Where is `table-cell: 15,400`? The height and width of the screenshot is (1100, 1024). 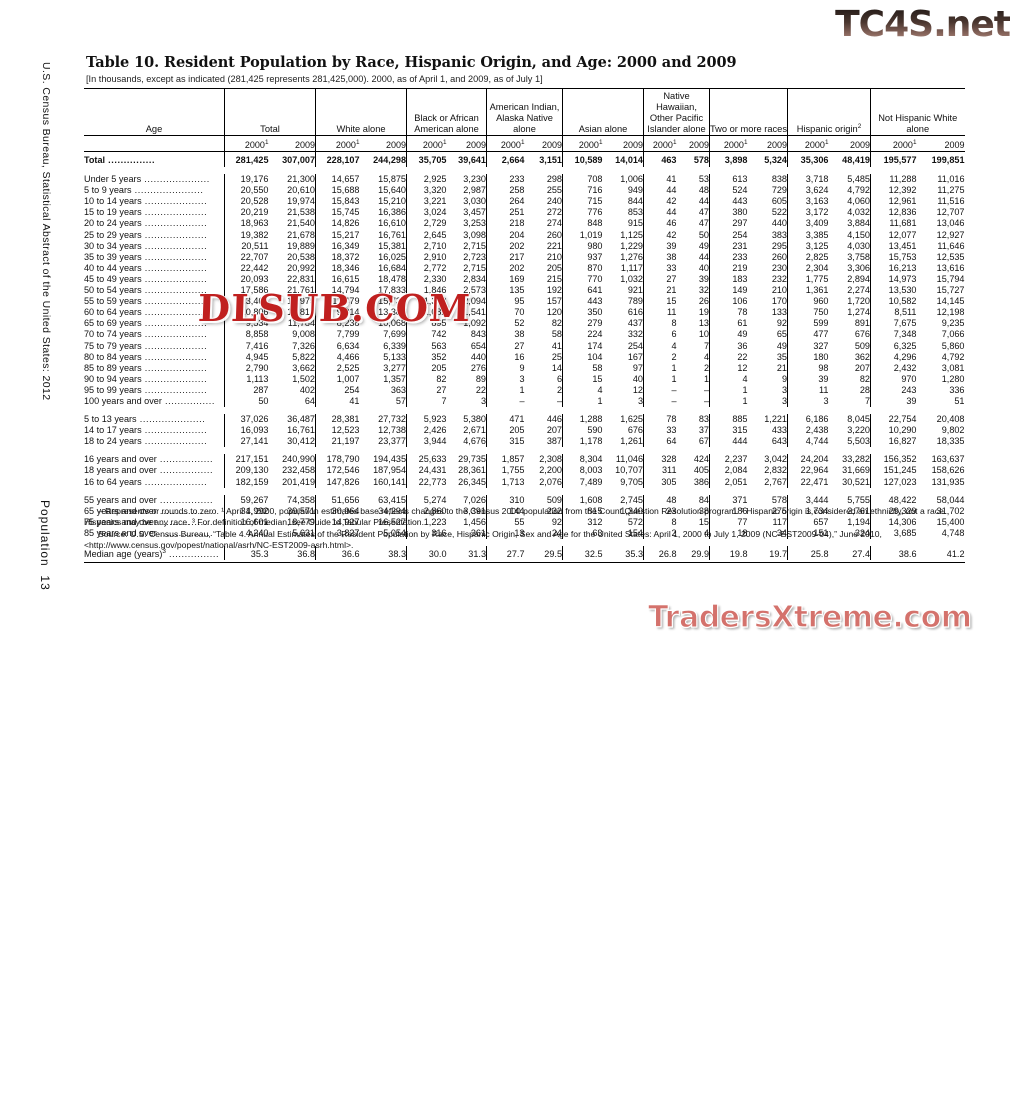 table-cell: 15,400 is located at coordinates (950, 521).